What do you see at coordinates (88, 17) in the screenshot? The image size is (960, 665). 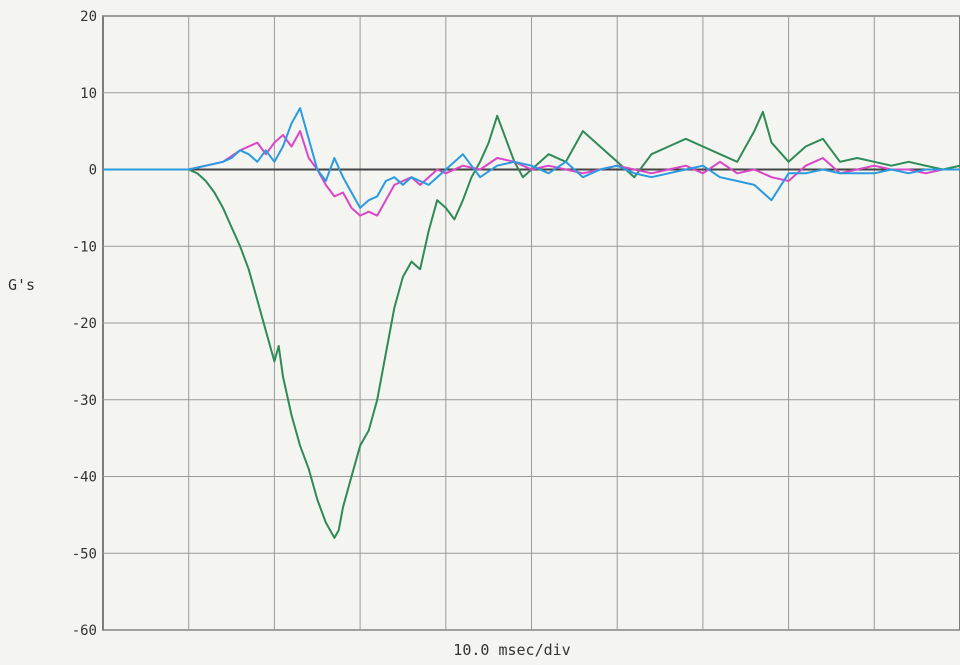 I see `y-tick-label: 20` at bounding box center [88, 17].